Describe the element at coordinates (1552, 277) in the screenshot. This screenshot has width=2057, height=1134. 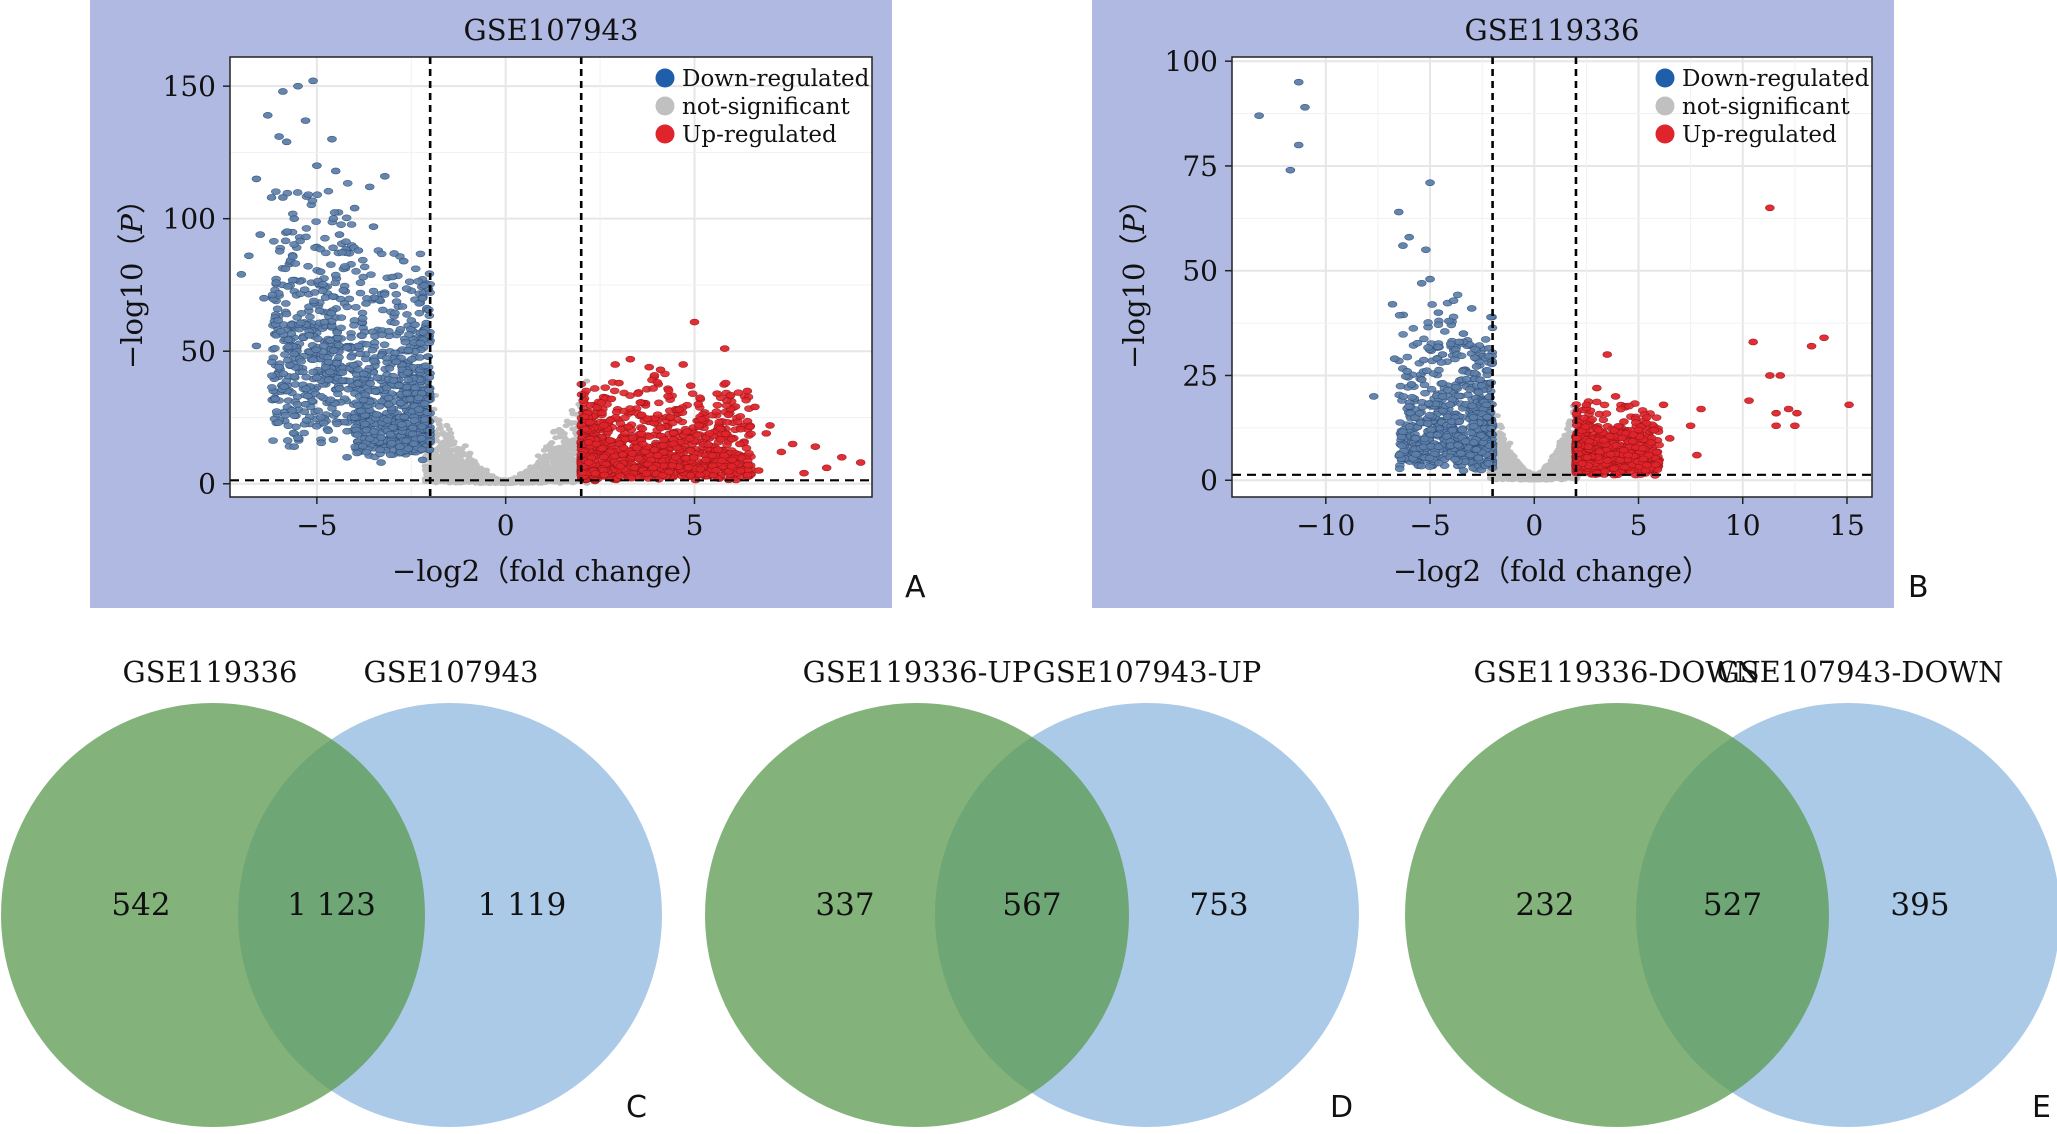
I see `plot-area` at that location.